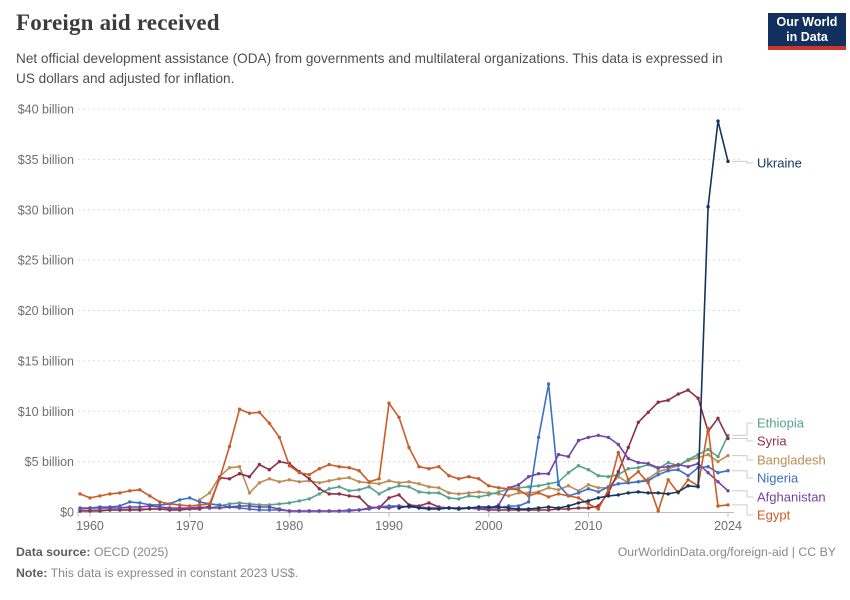  Describe the element at coordinates (778, 478) in the screenshot. I see `series-label-nigeria: Nigeria` at that location.